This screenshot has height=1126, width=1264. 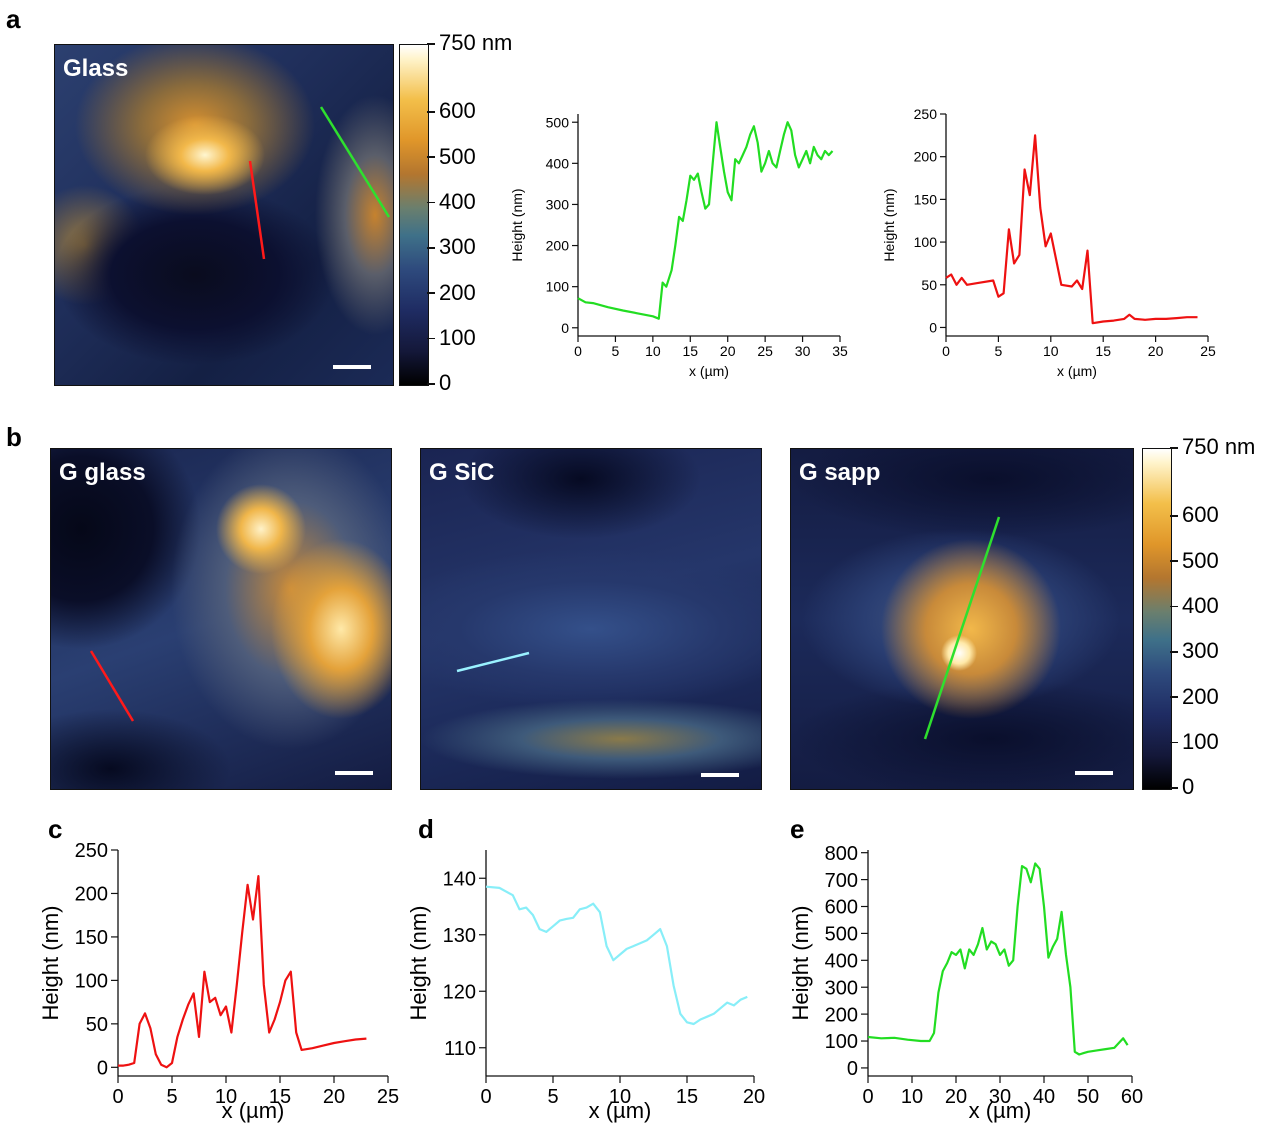 I want to click on line-profile-g-sapp, so click(x=962, y=628).